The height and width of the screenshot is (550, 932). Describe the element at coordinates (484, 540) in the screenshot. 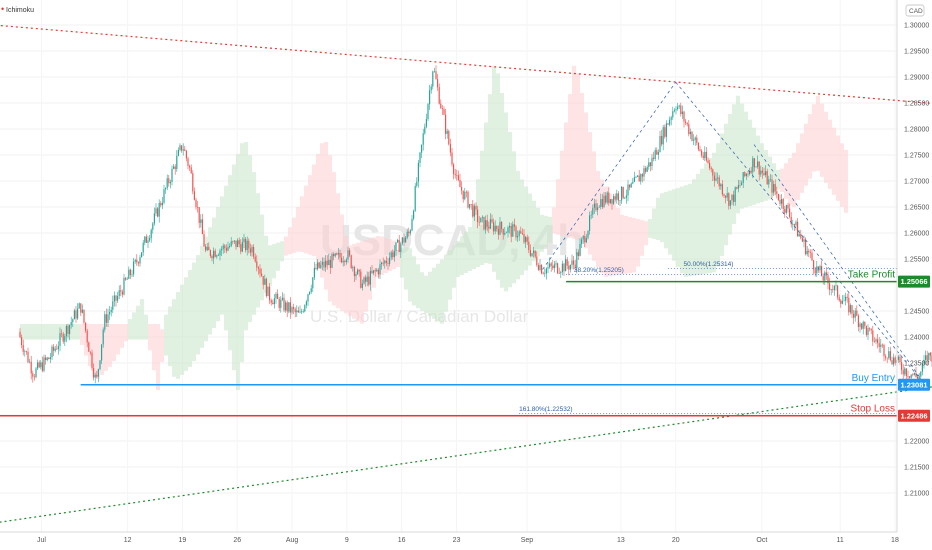

I see `time-axis: Jul121926Aug91623Sep1320Oct111825Nov8` at that location.